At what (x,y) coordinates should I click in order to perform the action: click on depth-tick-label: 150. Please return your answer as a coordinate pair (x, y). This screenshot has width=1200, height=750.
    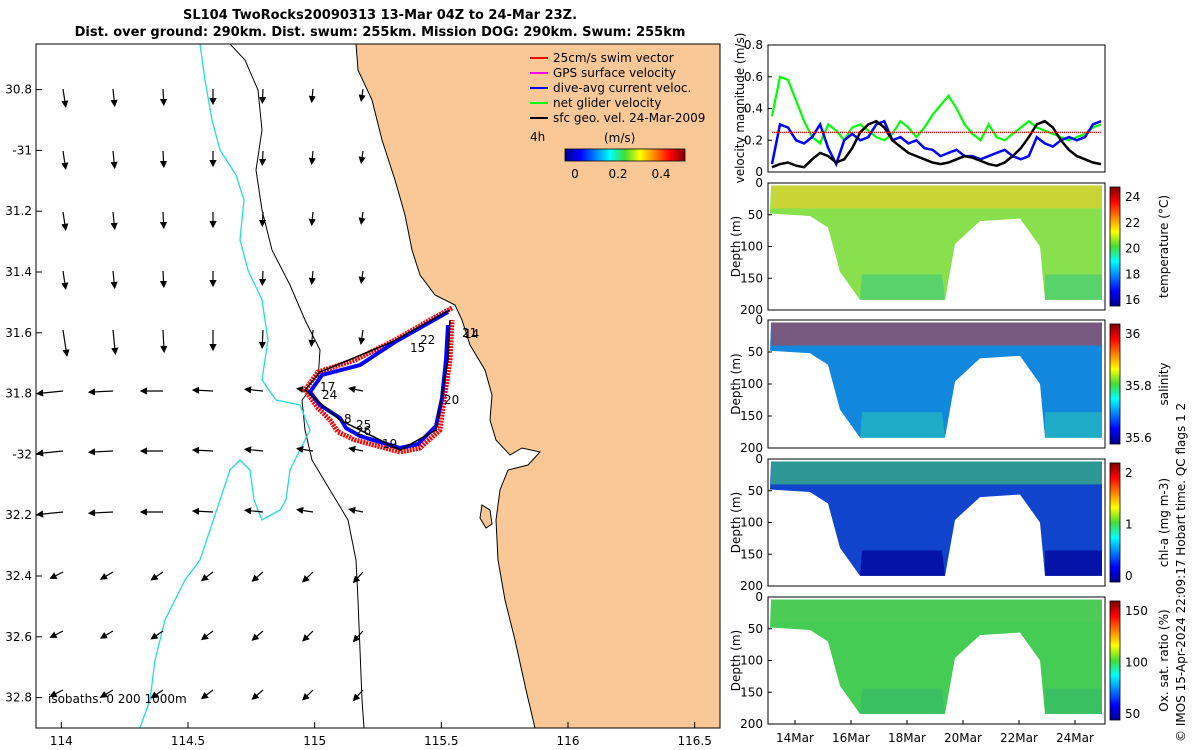
    Looking at the image, I should click on (751, 278).